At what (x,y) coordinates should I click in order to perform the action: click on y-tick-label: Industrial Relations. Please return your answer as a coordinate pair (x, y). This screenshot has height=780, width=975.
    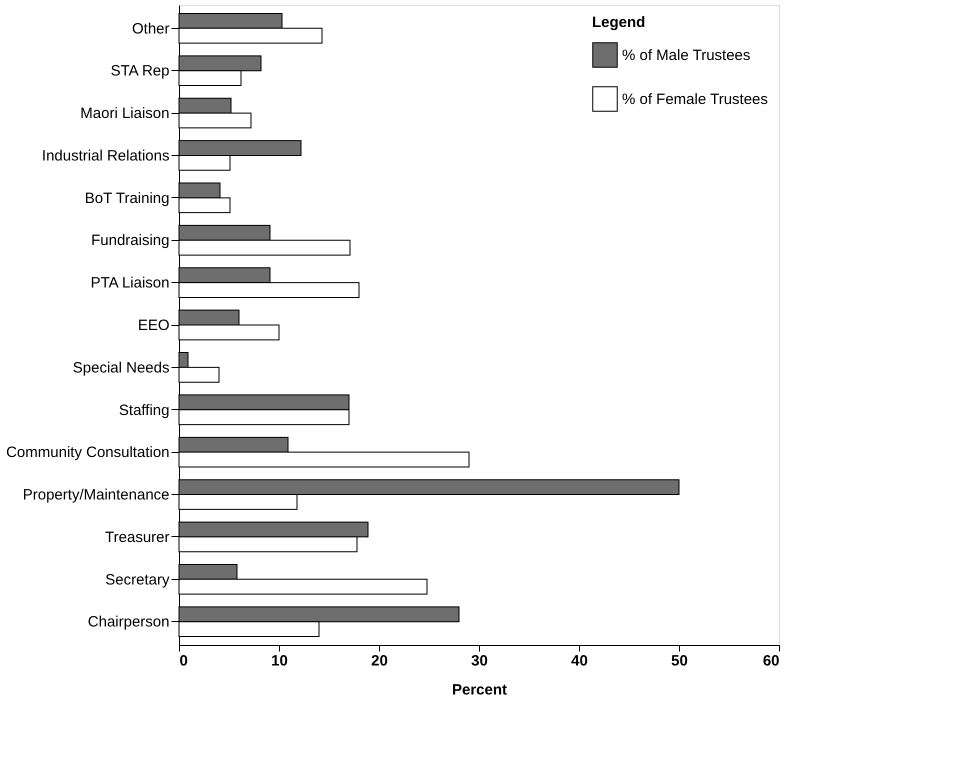
    Looking at the image, I should click on (106, 155).